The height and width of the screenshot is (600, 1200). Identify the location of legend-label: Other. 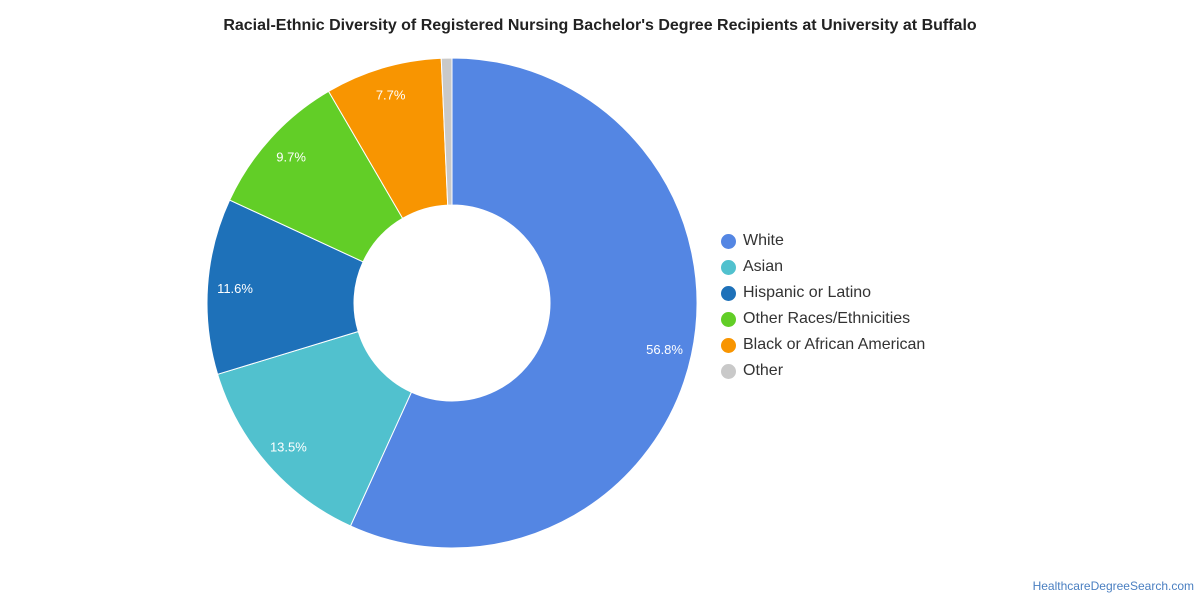
(763, 370).